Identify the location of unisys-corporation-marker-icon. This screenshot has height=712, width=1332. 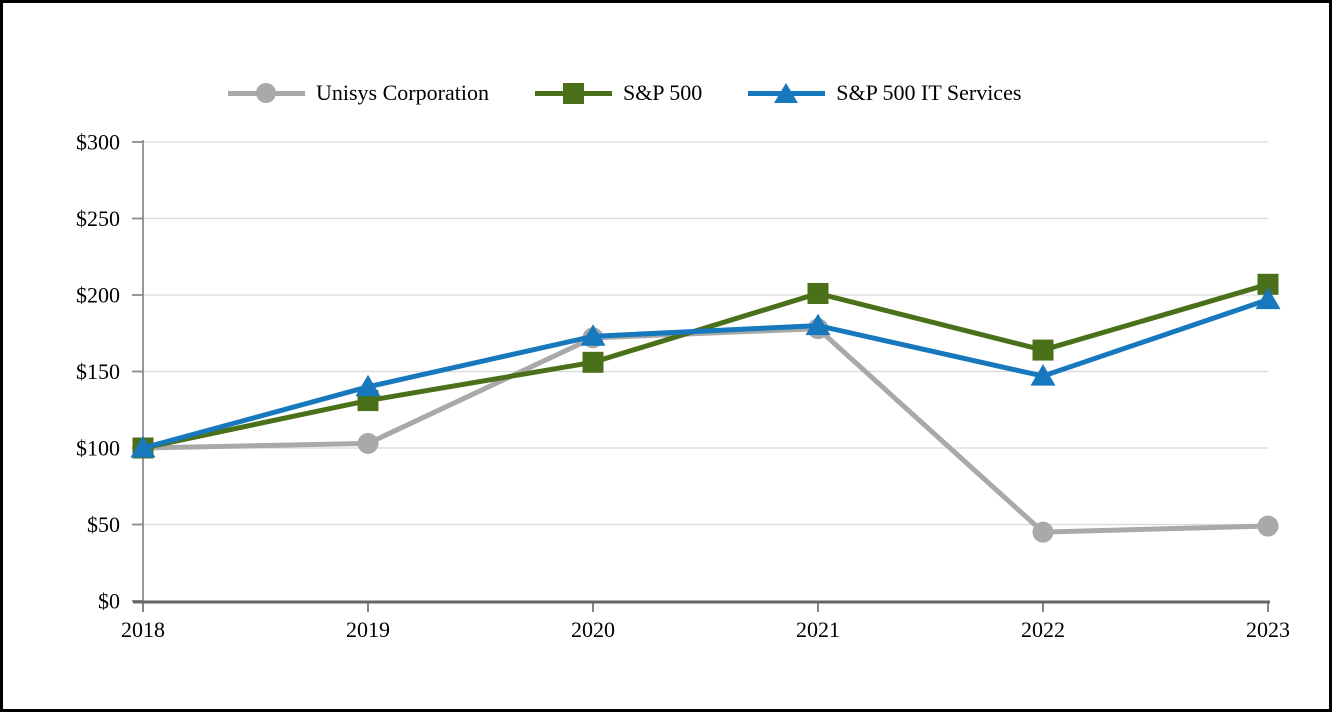
(266, 93).